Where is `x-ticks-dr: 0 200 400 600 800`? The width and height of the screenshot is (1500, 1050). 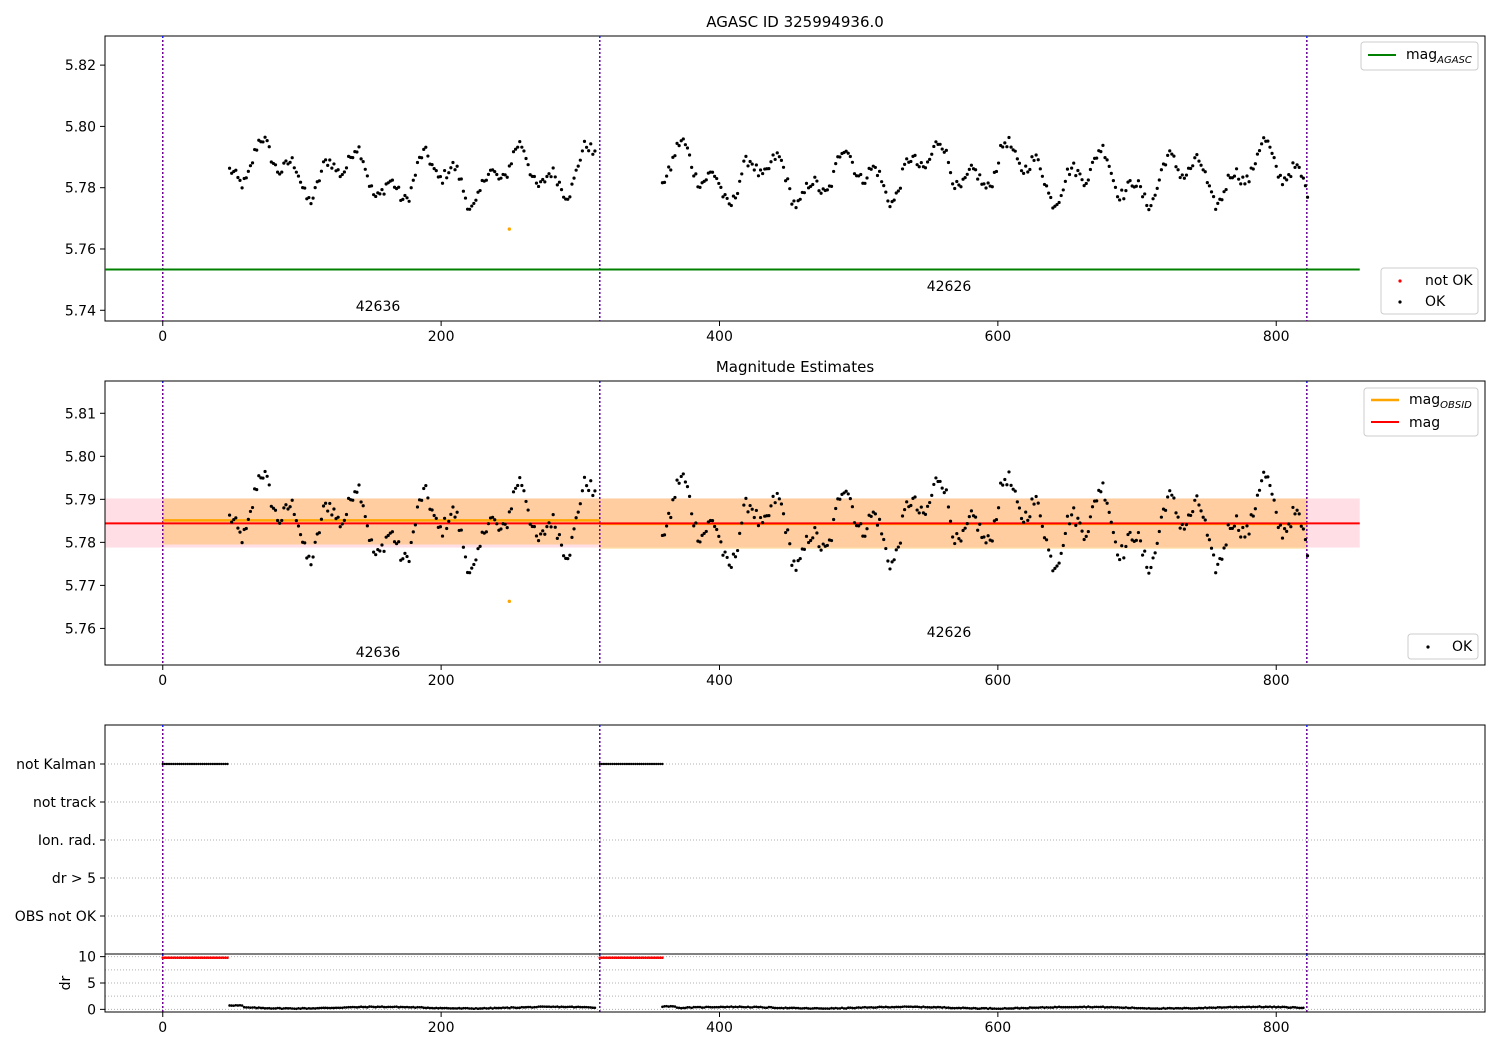 x-ticks-dr: 0 200 400 600 800 is located at coordinates (724, 1024).